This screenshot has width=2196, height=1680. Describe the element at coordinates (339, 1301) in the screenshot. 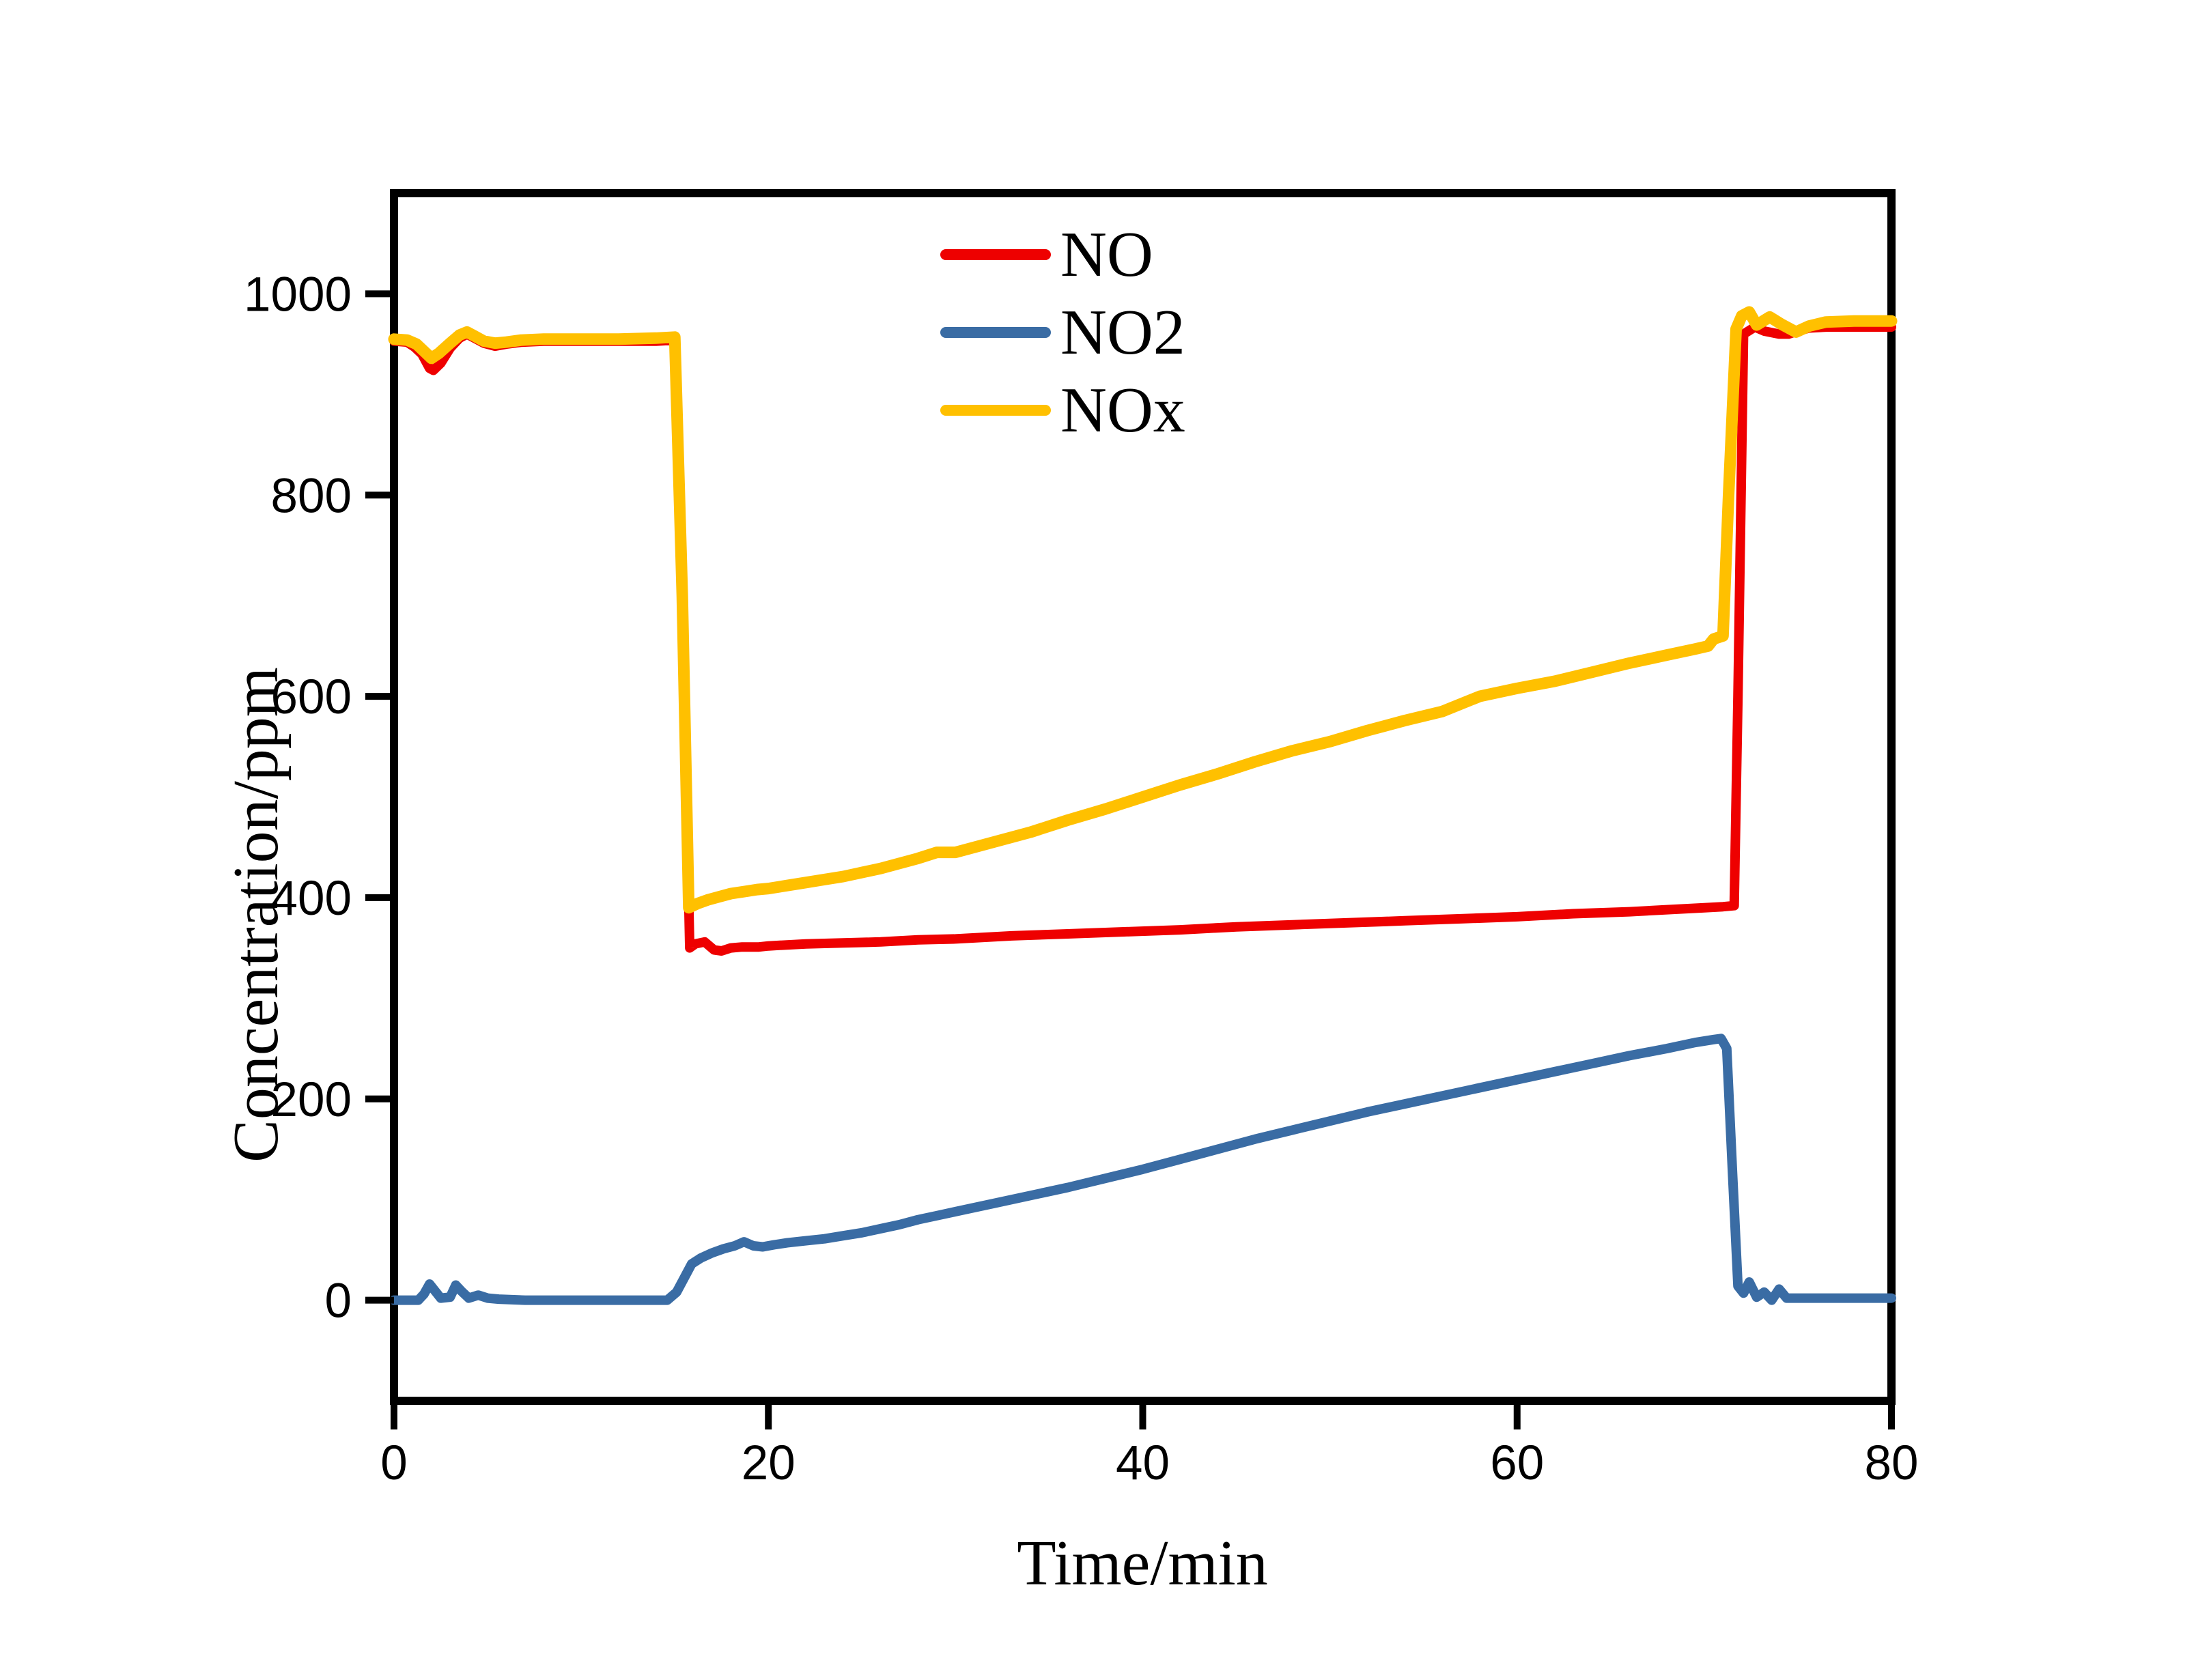

I see `y-tick-label: 0` at that location.